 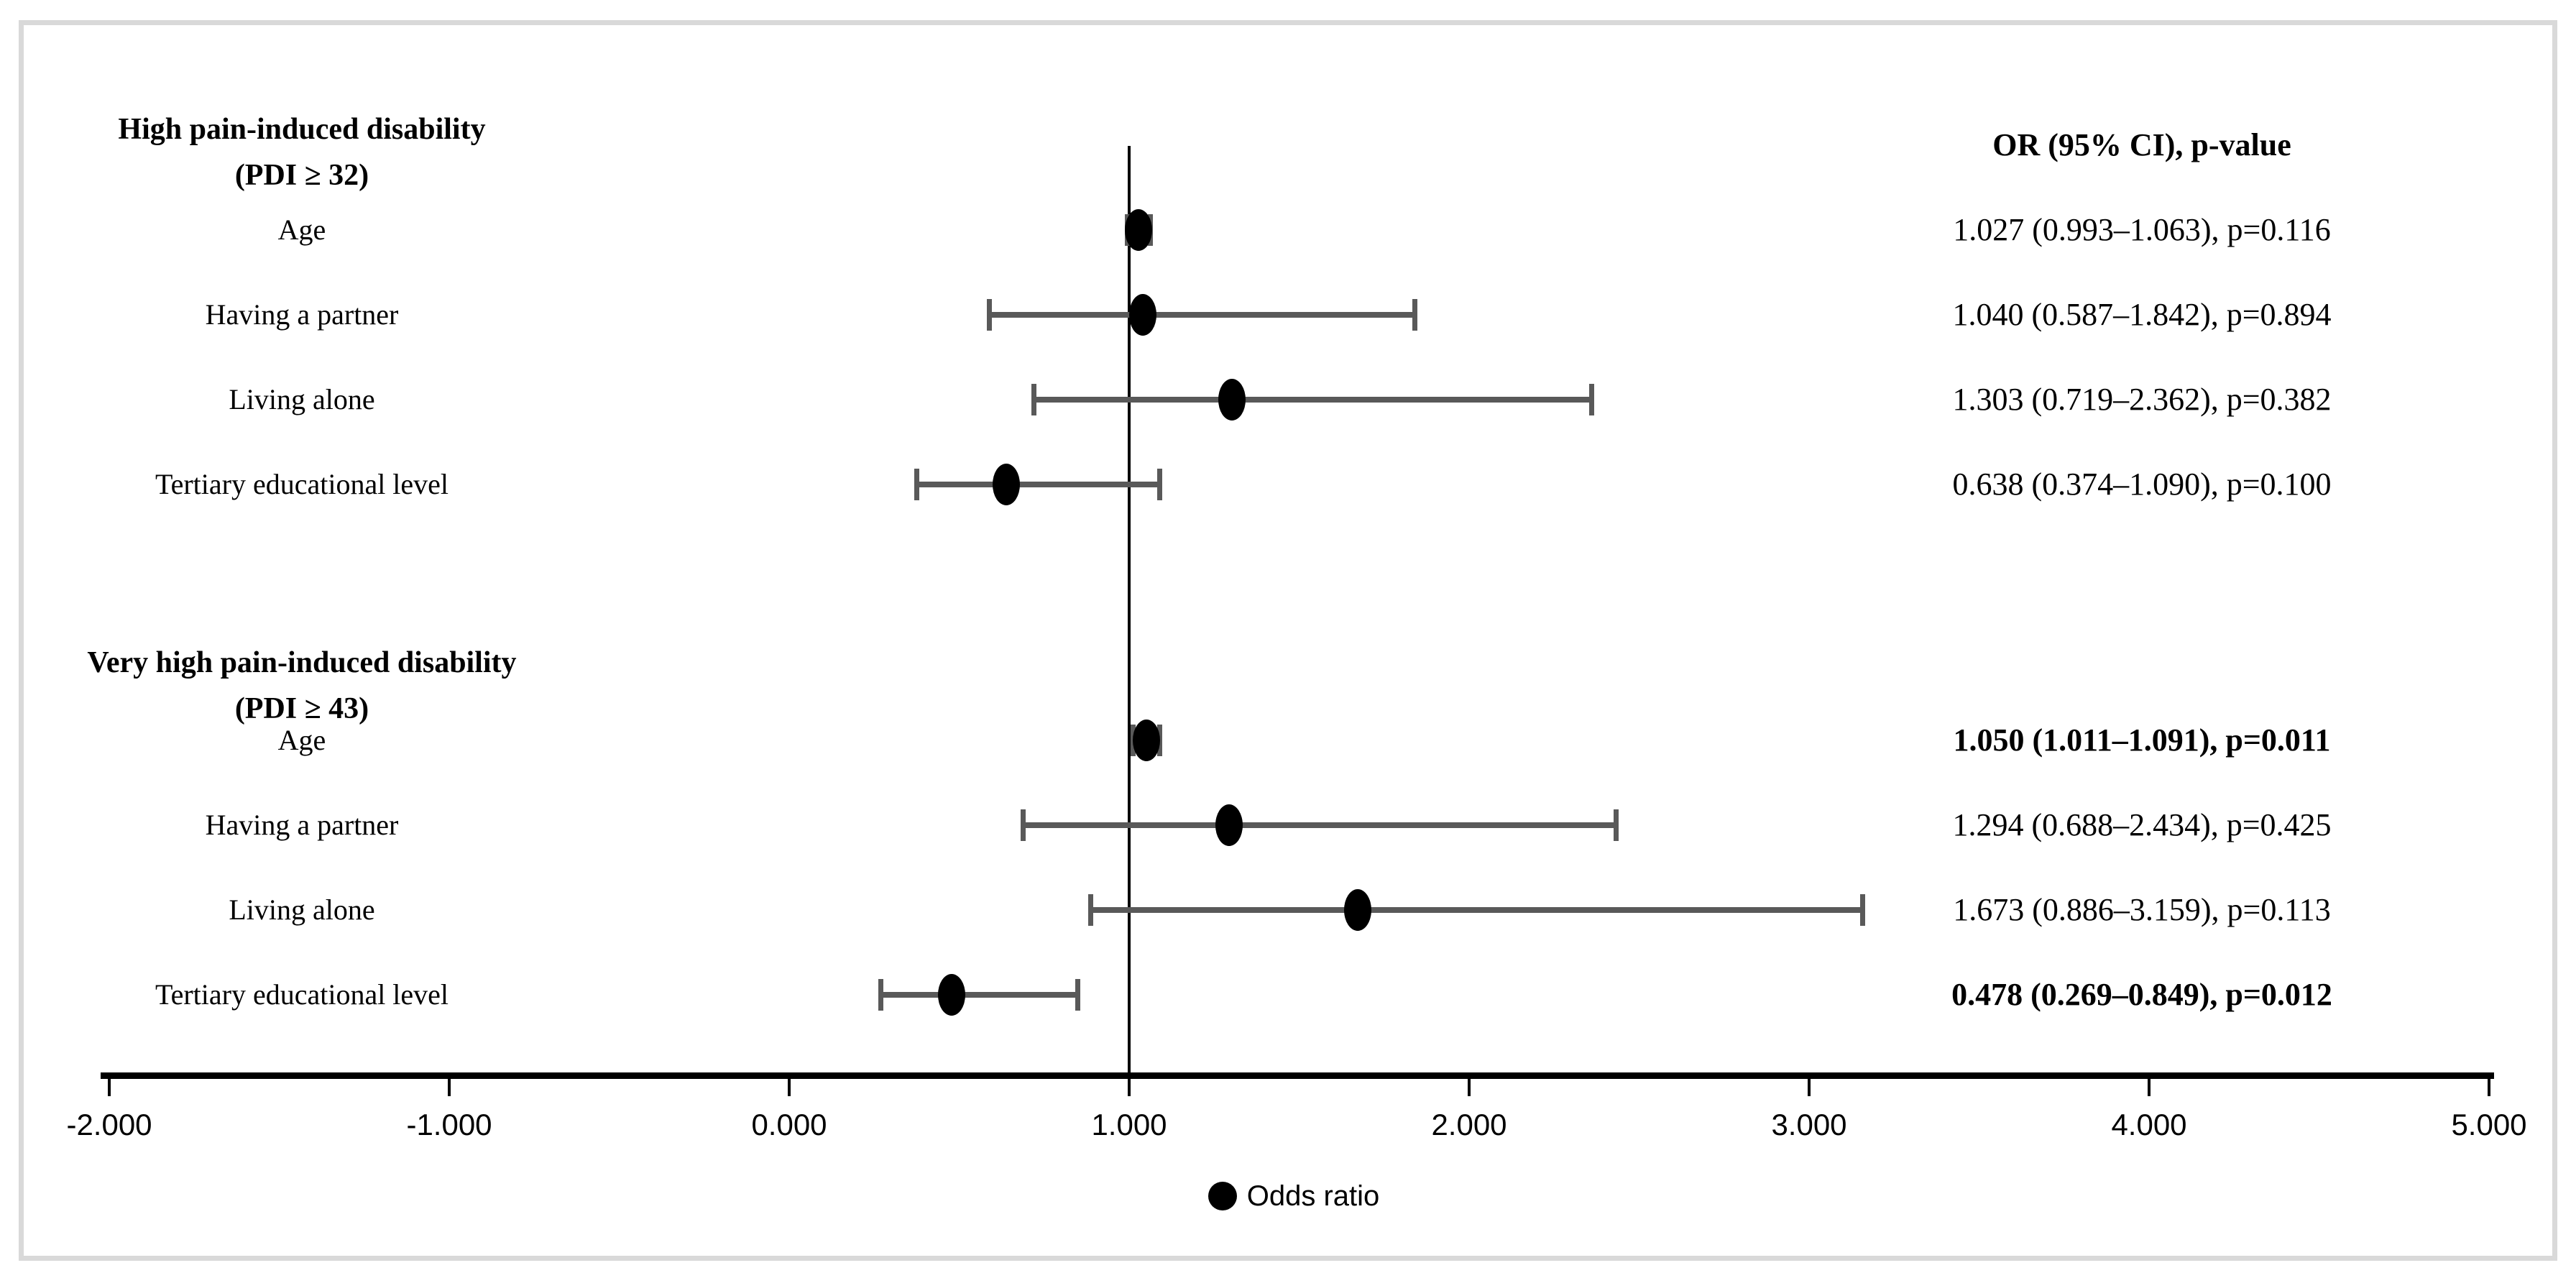 I want to click on x-axis-tick-label: 4.000, so click(x=2149, y=1124).